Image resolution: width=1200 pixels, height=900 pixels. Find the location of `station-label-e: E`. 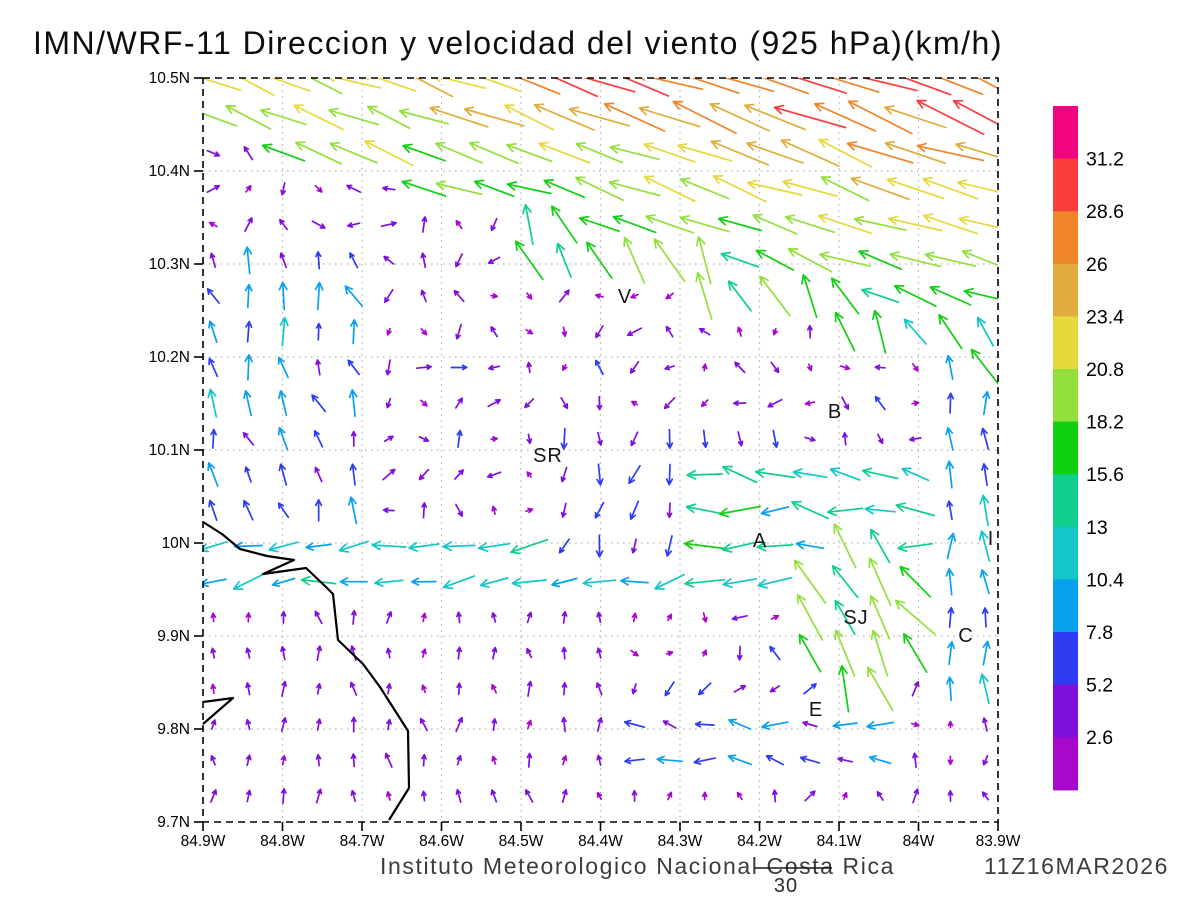

station-label-e: E is located at coordinates (816, 710).